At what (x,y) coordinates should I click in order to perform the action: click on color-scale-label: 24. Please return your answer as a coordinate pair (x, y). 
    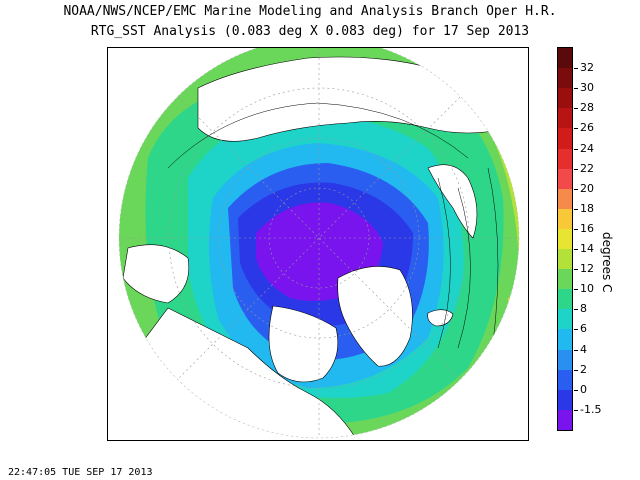
    Looking at the image, I should click on (587, 148).